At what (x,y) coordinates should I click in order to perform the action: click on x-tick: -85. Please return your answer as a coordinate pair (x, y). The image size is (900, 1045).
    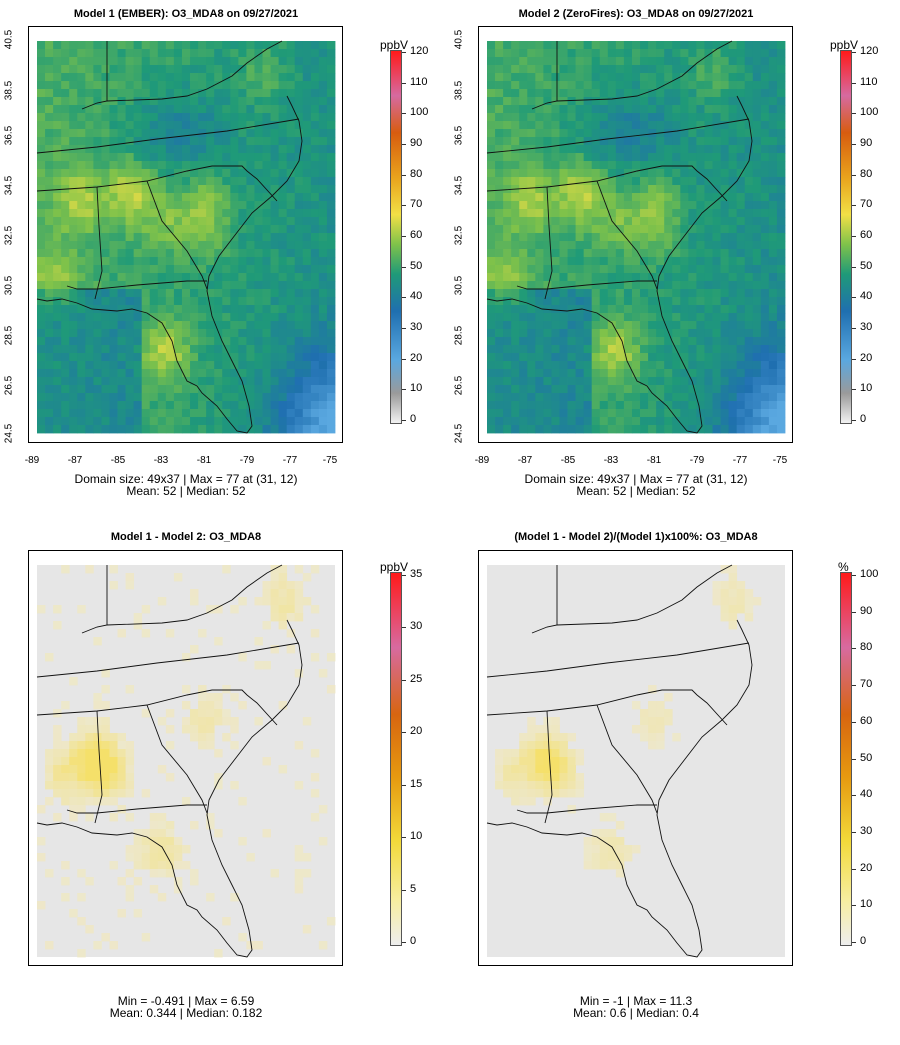
    Looking at the image, I should click on (568, 460).